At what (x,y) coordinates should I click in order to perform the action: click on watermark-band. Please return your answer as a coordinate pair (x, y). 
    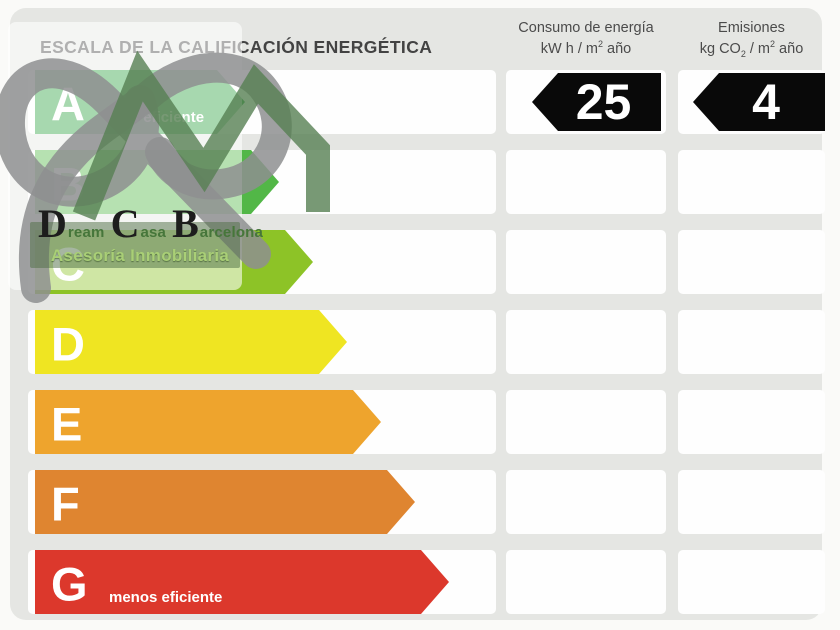
    Looking at the image, I should click on (135, 245).